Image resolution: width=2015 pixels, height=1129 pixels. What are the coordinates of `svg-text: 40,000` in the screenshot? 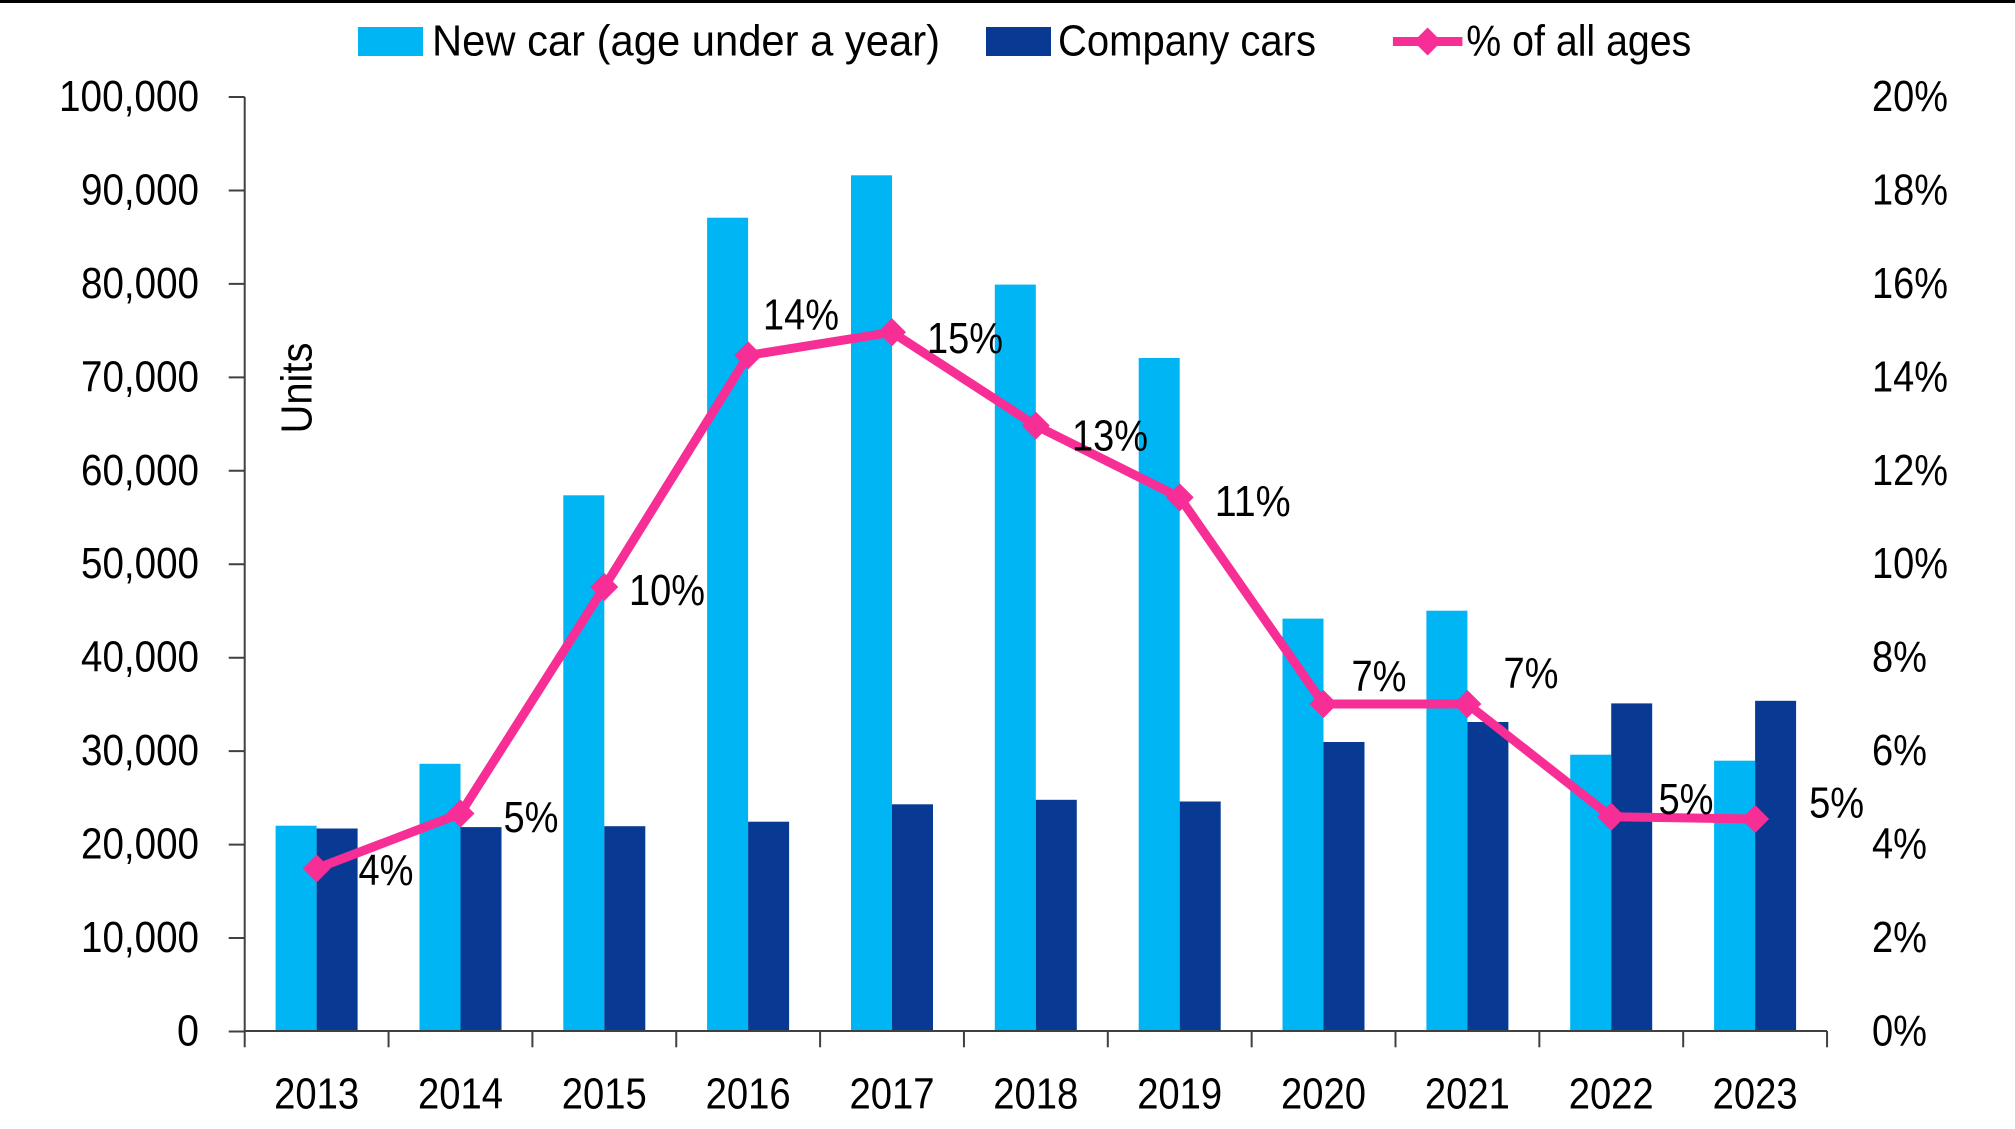 It's located at (140, 657).